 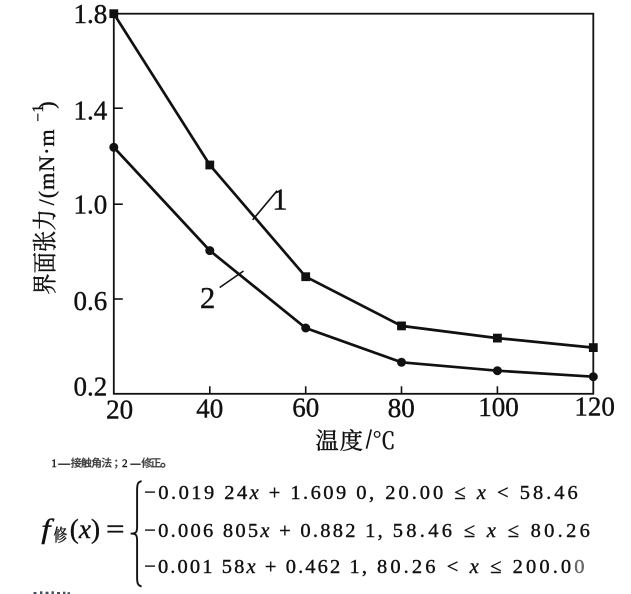 What do you see at coordinates (91, 386) in the screenshot?
I see `svg-text: 0.2` at bounding box center [91, 386].